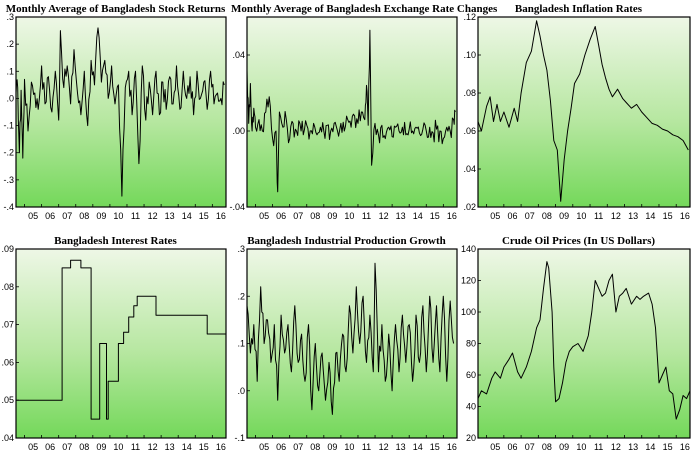 Image resolution: width=695 pixels, height=463 pixels. I want to click on y-tick-label: -.4, so click(8, 207).